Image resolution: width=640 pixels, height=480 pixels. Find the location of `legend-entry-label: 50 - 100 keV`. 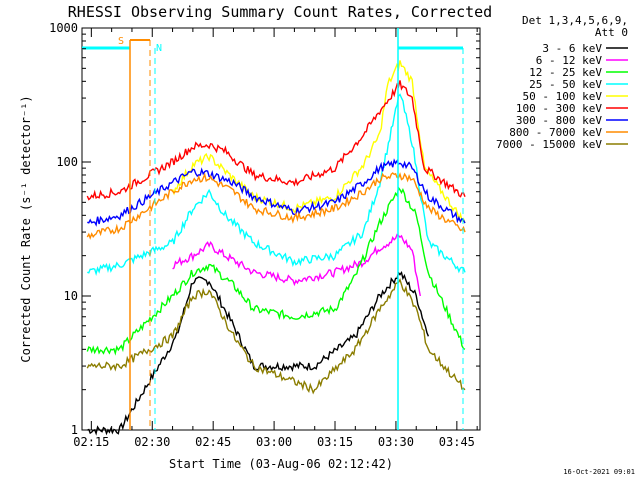

legend-entry-label: 50 - 100 keV is located at coordinates (563, 96).